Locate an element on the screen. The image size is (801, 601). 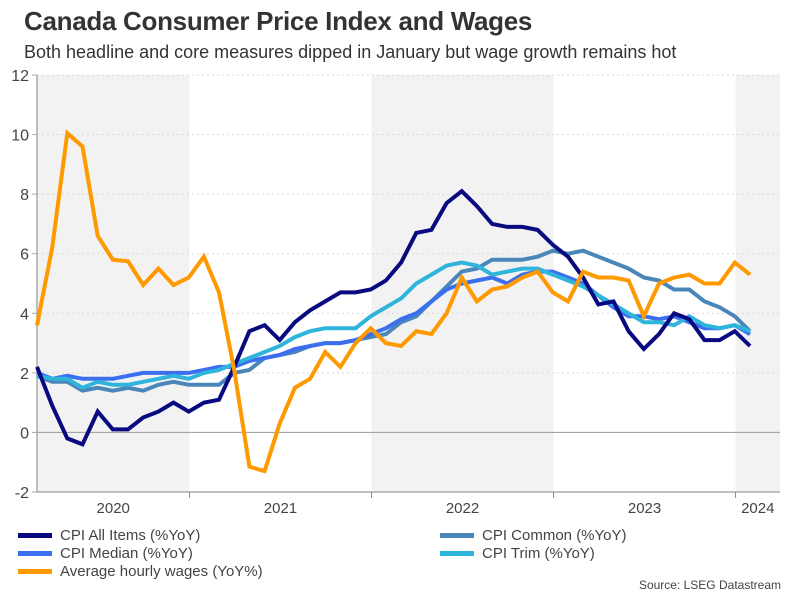
legend-item: CPI Common (%YoY) is located at coordinates (533, 535).